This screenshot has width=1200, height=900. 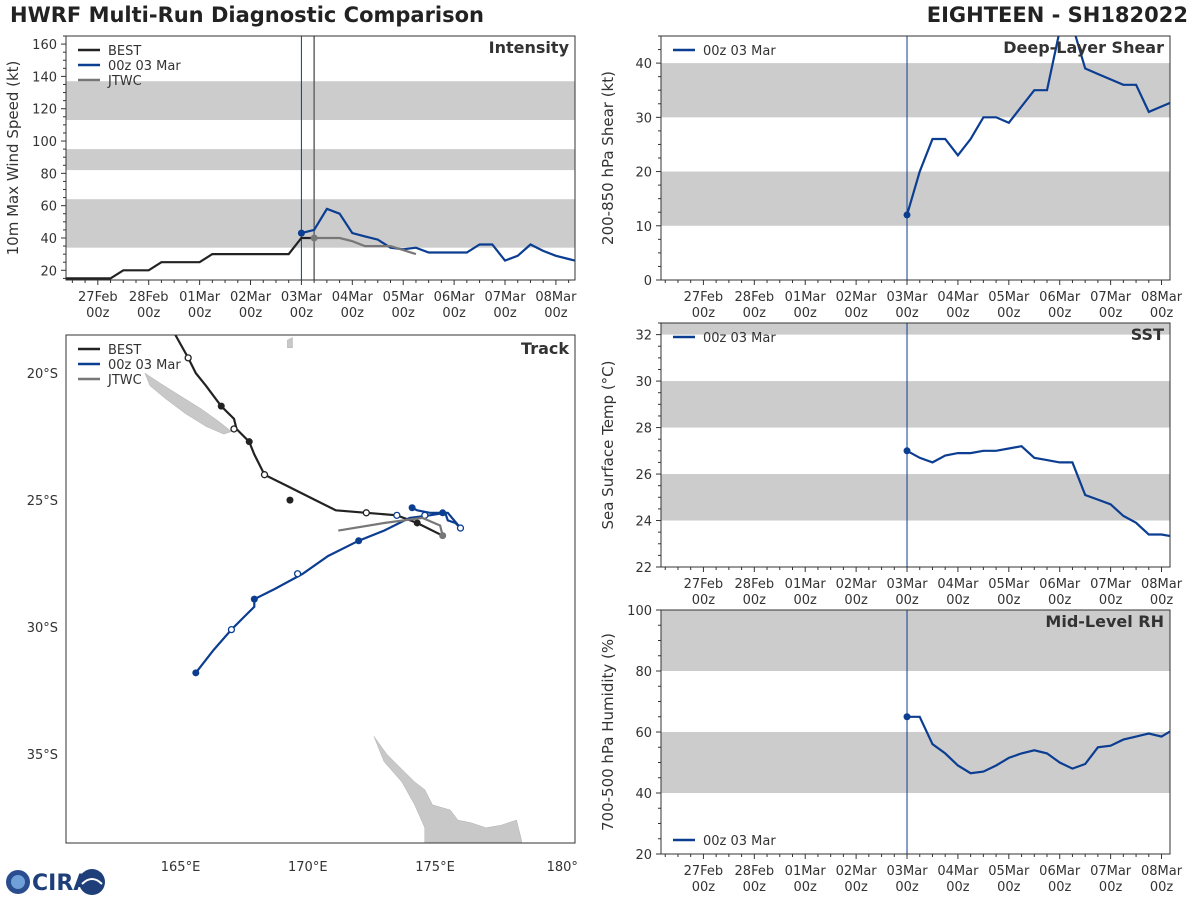 I want to click on rh-ytick-label: 20, so click(x=643, y=855).